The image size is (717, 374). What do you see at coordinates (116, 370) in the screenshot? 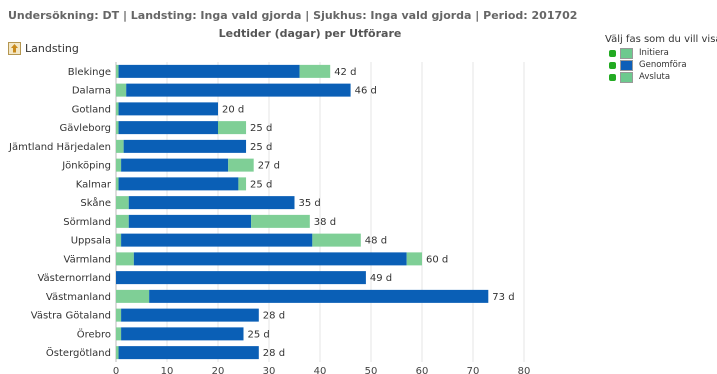
I see `x-tick-label: 0` at bounding box center [116, 370].